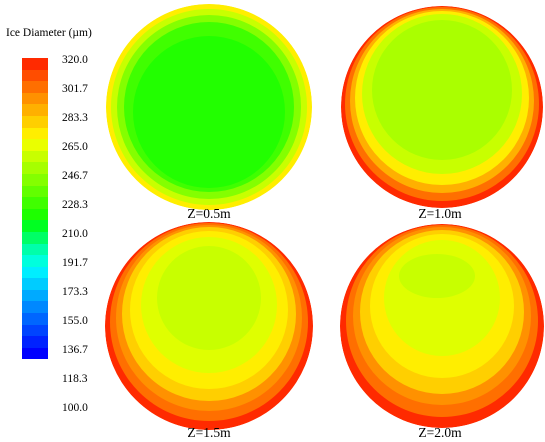 This screenshot has width=545, height=442. What do you see at coordinates (209, 432) in the screenshot?
I see `caption-z-1-5: Z=1.5m` at bounding box center [209, 432].